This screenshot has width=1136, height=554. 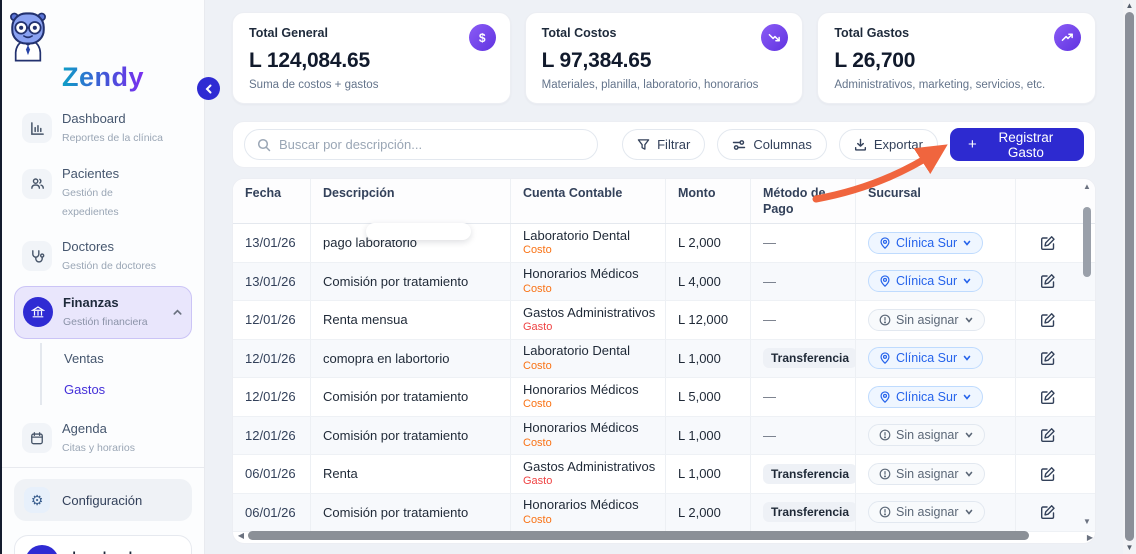 I want to click on search-input, so click(x=432, y=144).